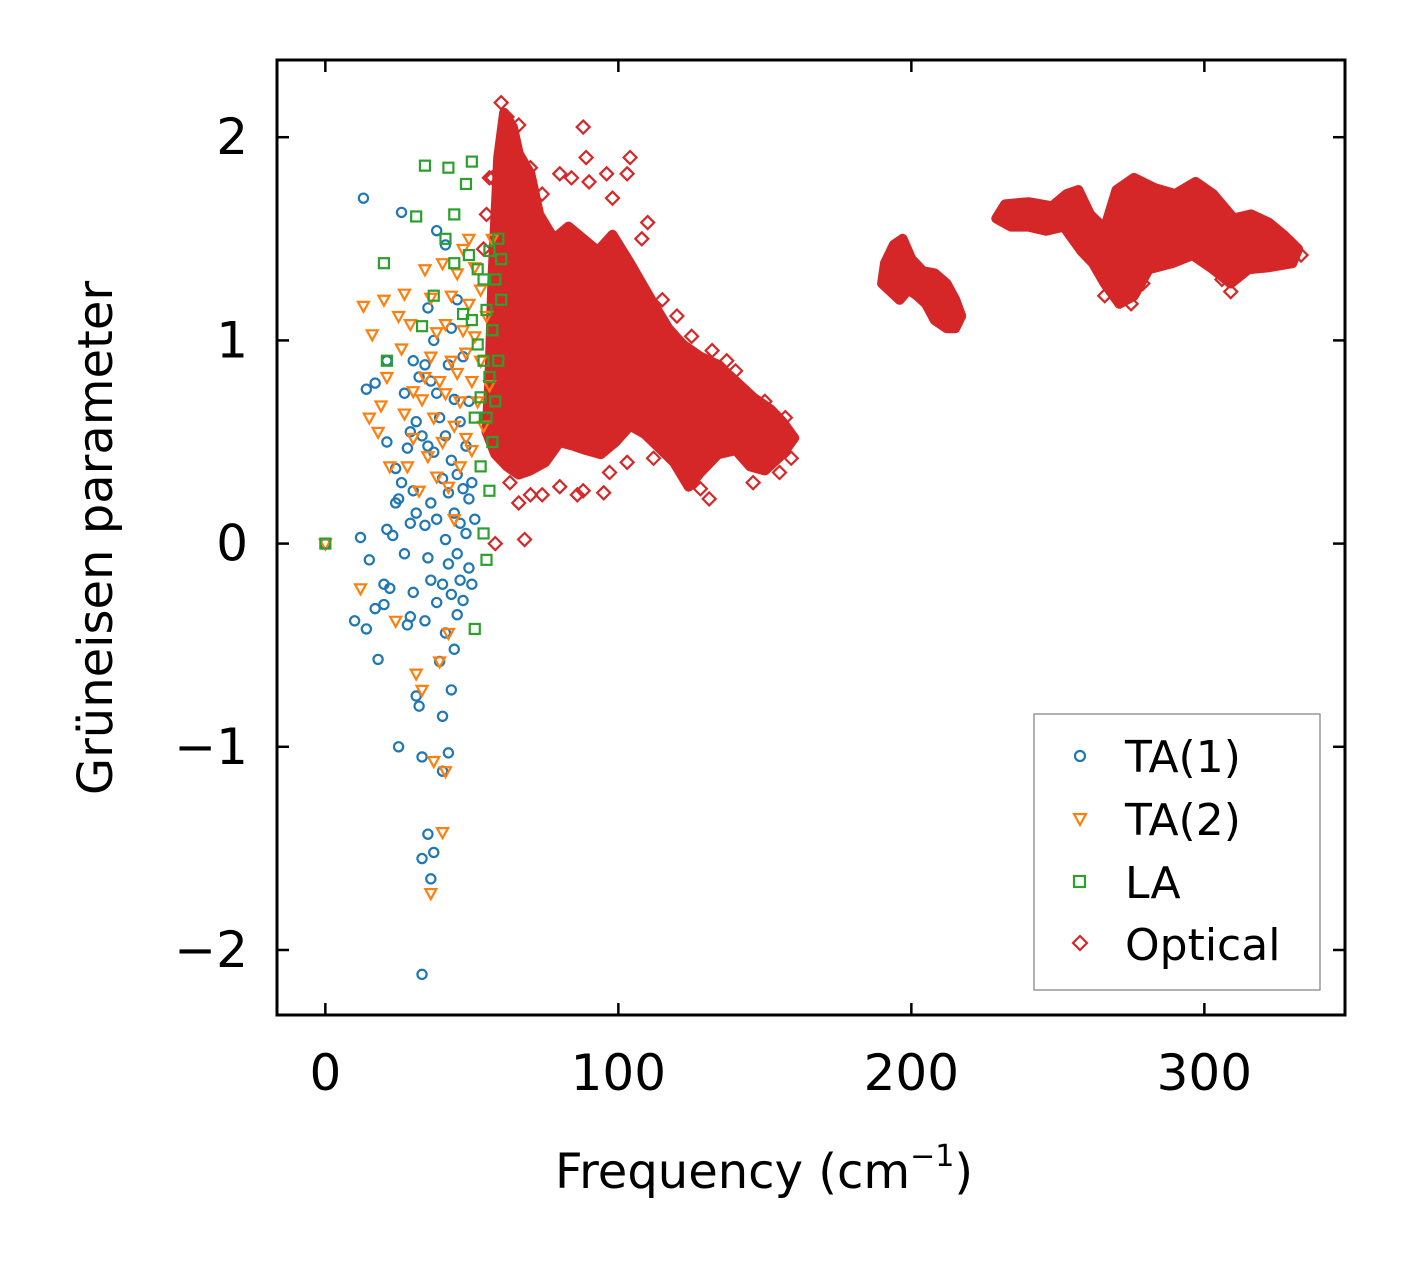 The height and width of the screenshot is (1264, 1406). What do you see at coordinates (1157, 757) in the screenshot?
I see `legend-item-ta1: TA(1)` at bounding box center [1157, 757].